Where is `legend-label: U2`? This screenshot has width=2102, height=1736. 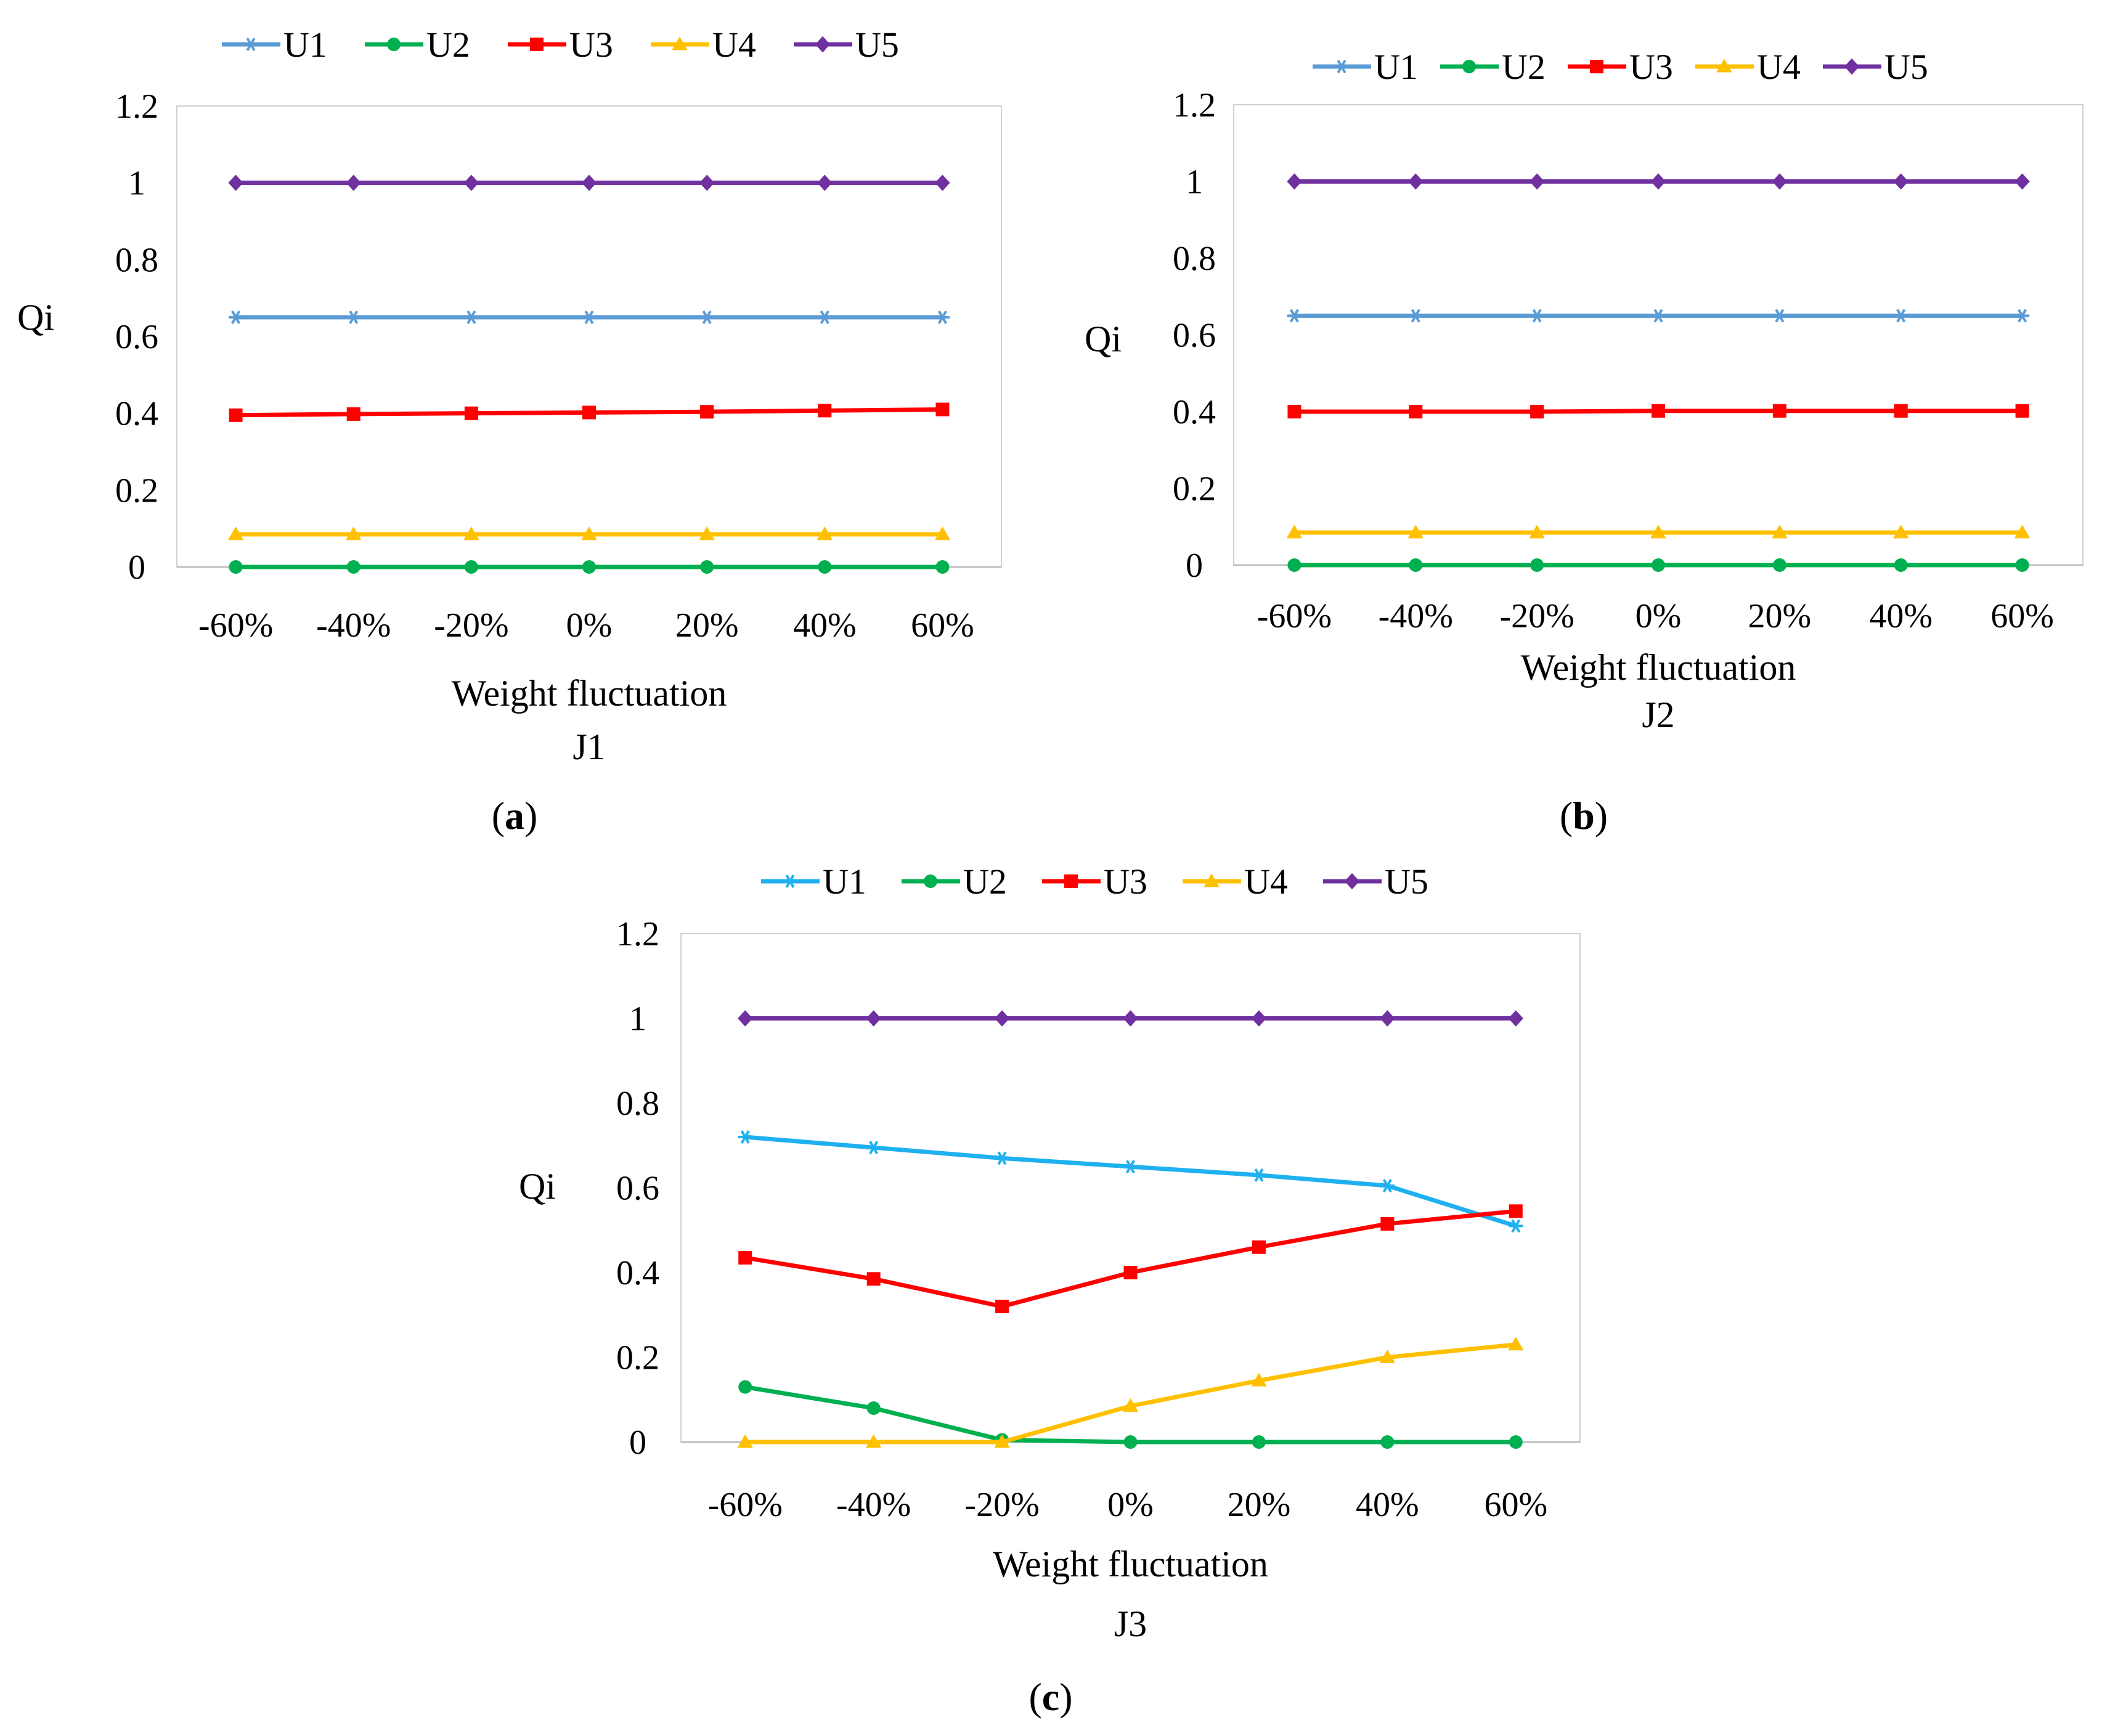 legend-label: U2 is located at coordinates (985, 882).